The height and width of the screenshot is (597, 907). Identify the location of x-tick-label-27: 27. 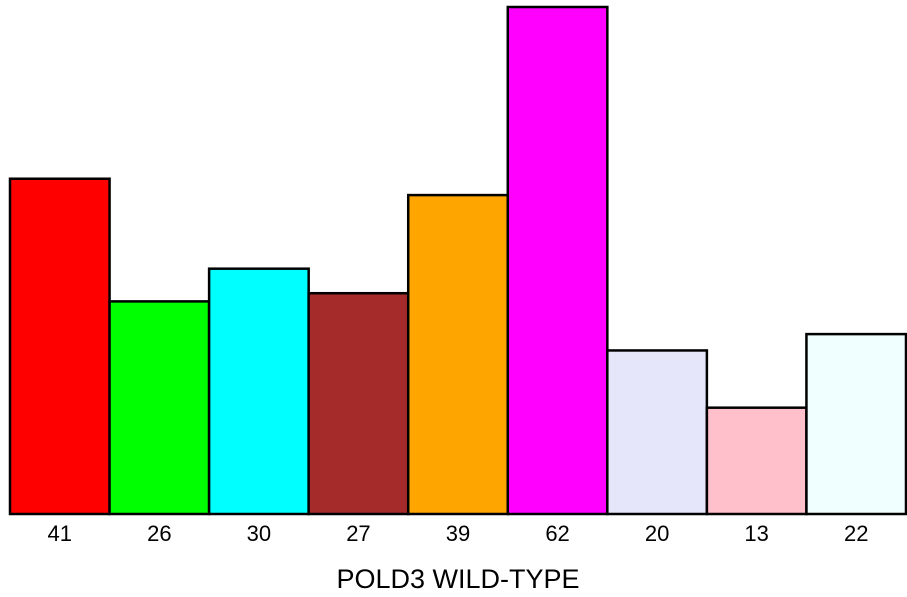
(358, 533).